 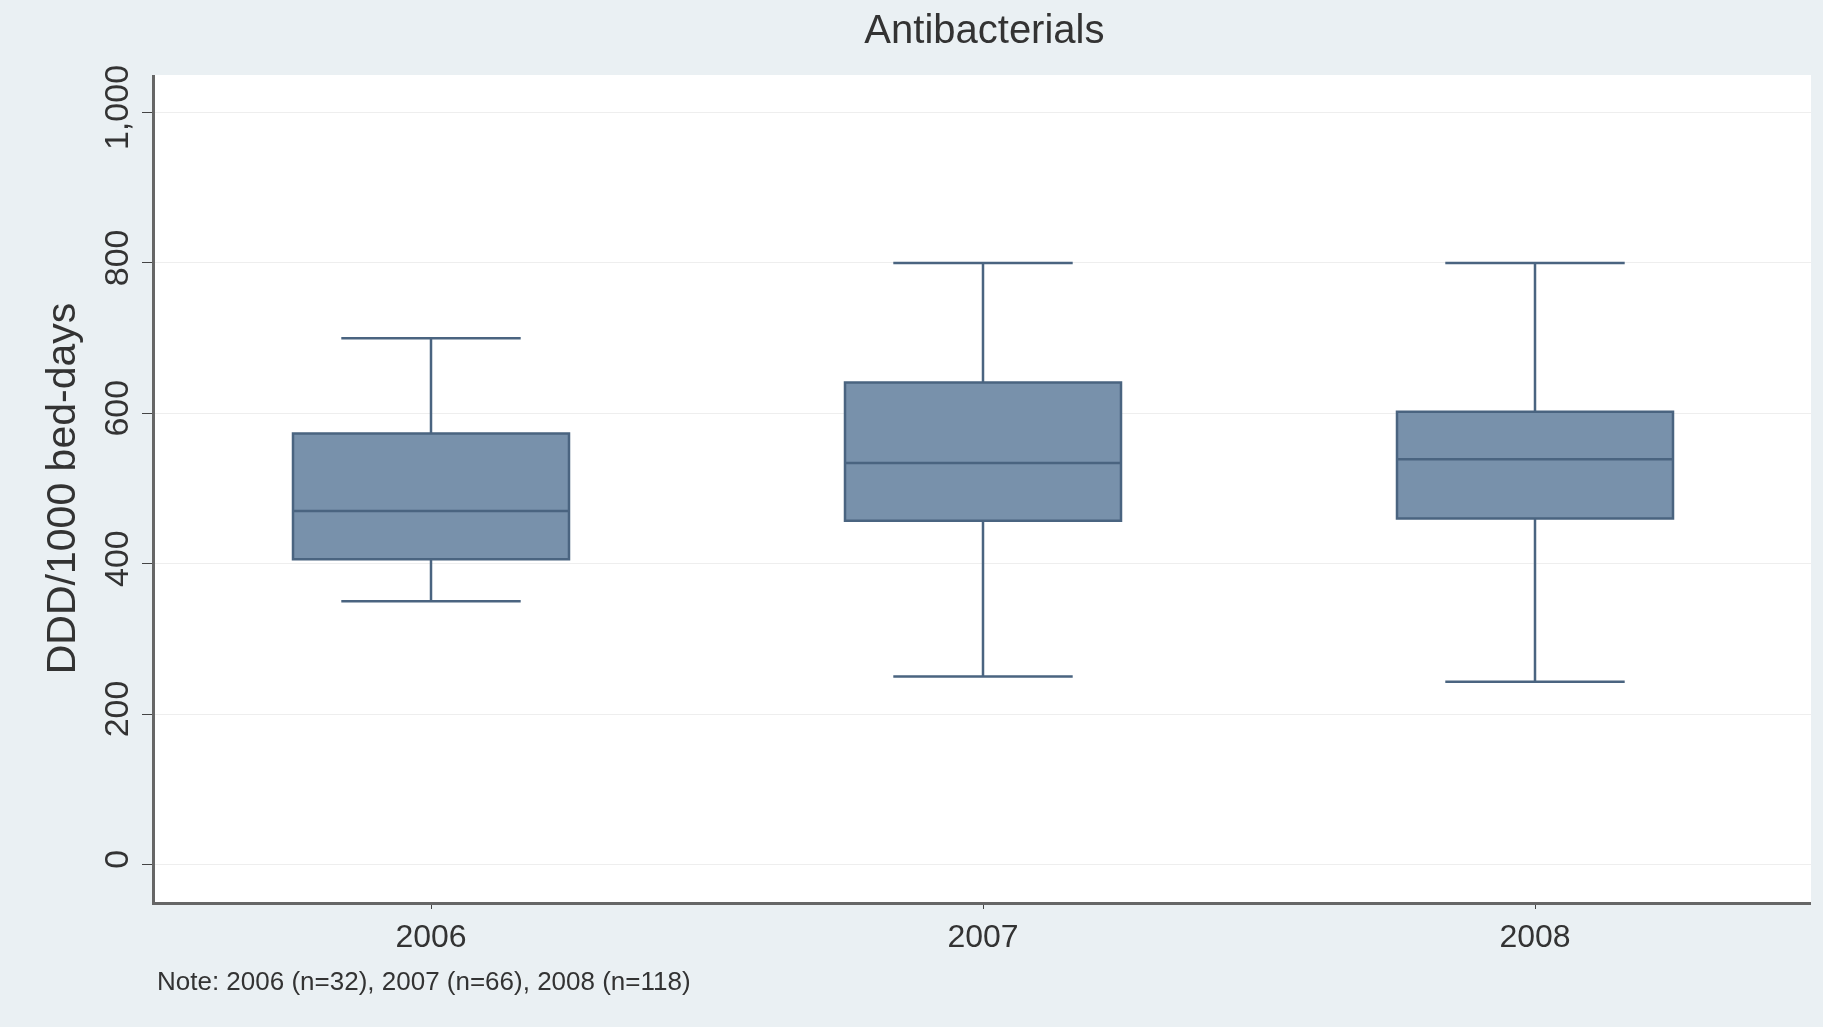 What do you see at coordinates (116, 859) in the screenshot?
I see `y-tick-label: 0` at bounding box center [116, 859].